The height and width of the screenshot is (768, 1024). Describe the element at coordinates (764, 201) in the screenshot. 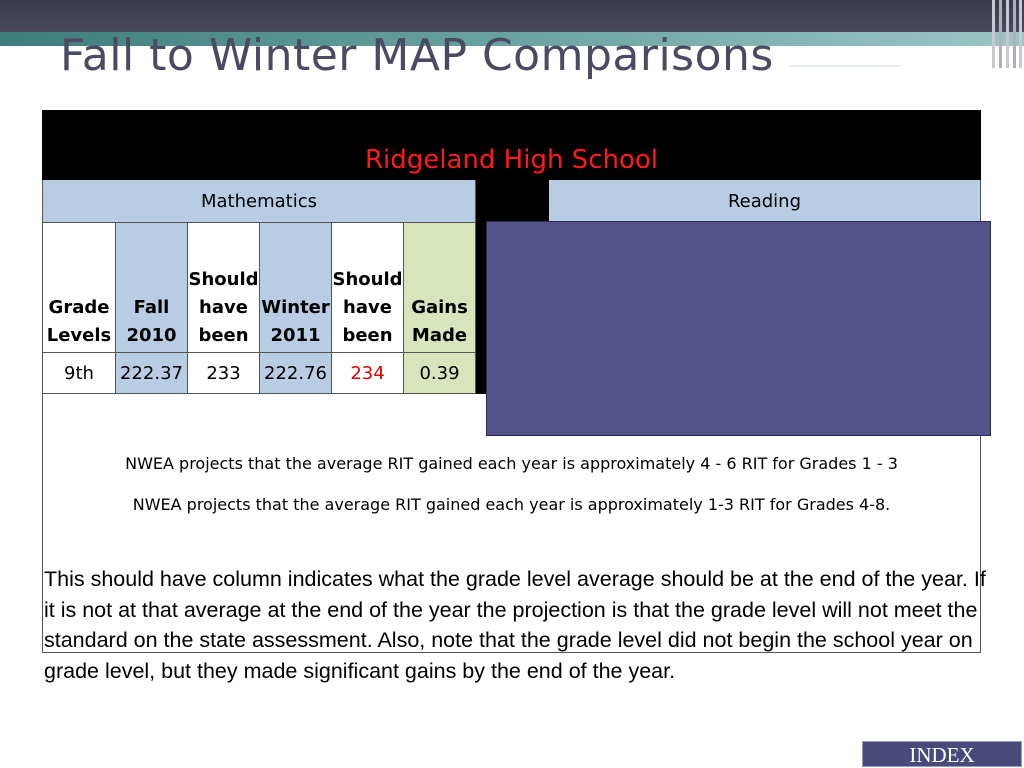

I see `subject-reading: Reading` at that location.